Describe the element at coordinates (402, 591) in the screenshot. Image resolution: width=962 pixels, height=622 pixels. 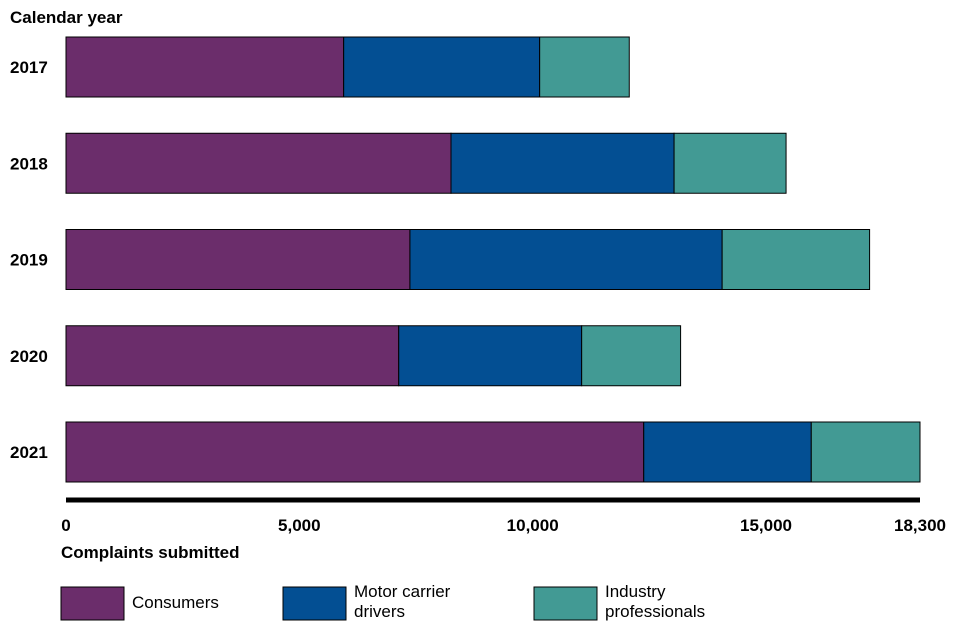
I see `legend-label: Motor carrier` at that location.